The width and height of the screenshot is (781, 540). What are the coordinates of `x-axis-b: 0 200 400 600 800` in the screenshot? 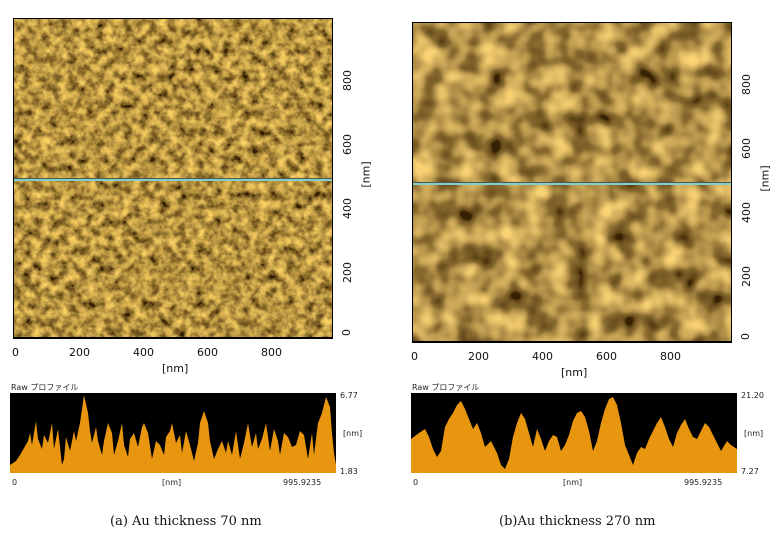 It's located at (571, 357).